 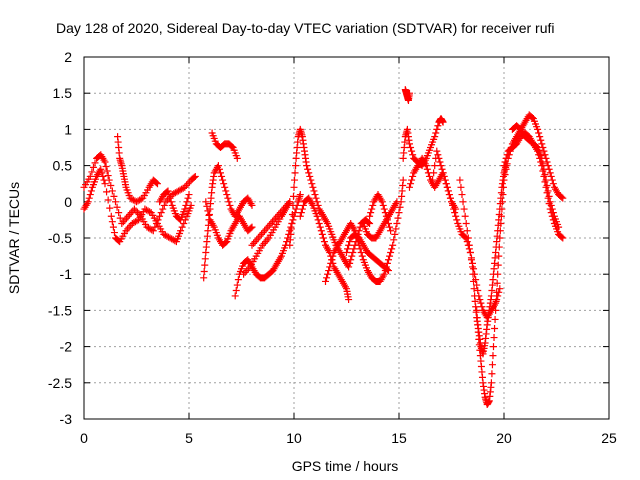 I want to click on series-sat-d, so click(x=174, y=205).